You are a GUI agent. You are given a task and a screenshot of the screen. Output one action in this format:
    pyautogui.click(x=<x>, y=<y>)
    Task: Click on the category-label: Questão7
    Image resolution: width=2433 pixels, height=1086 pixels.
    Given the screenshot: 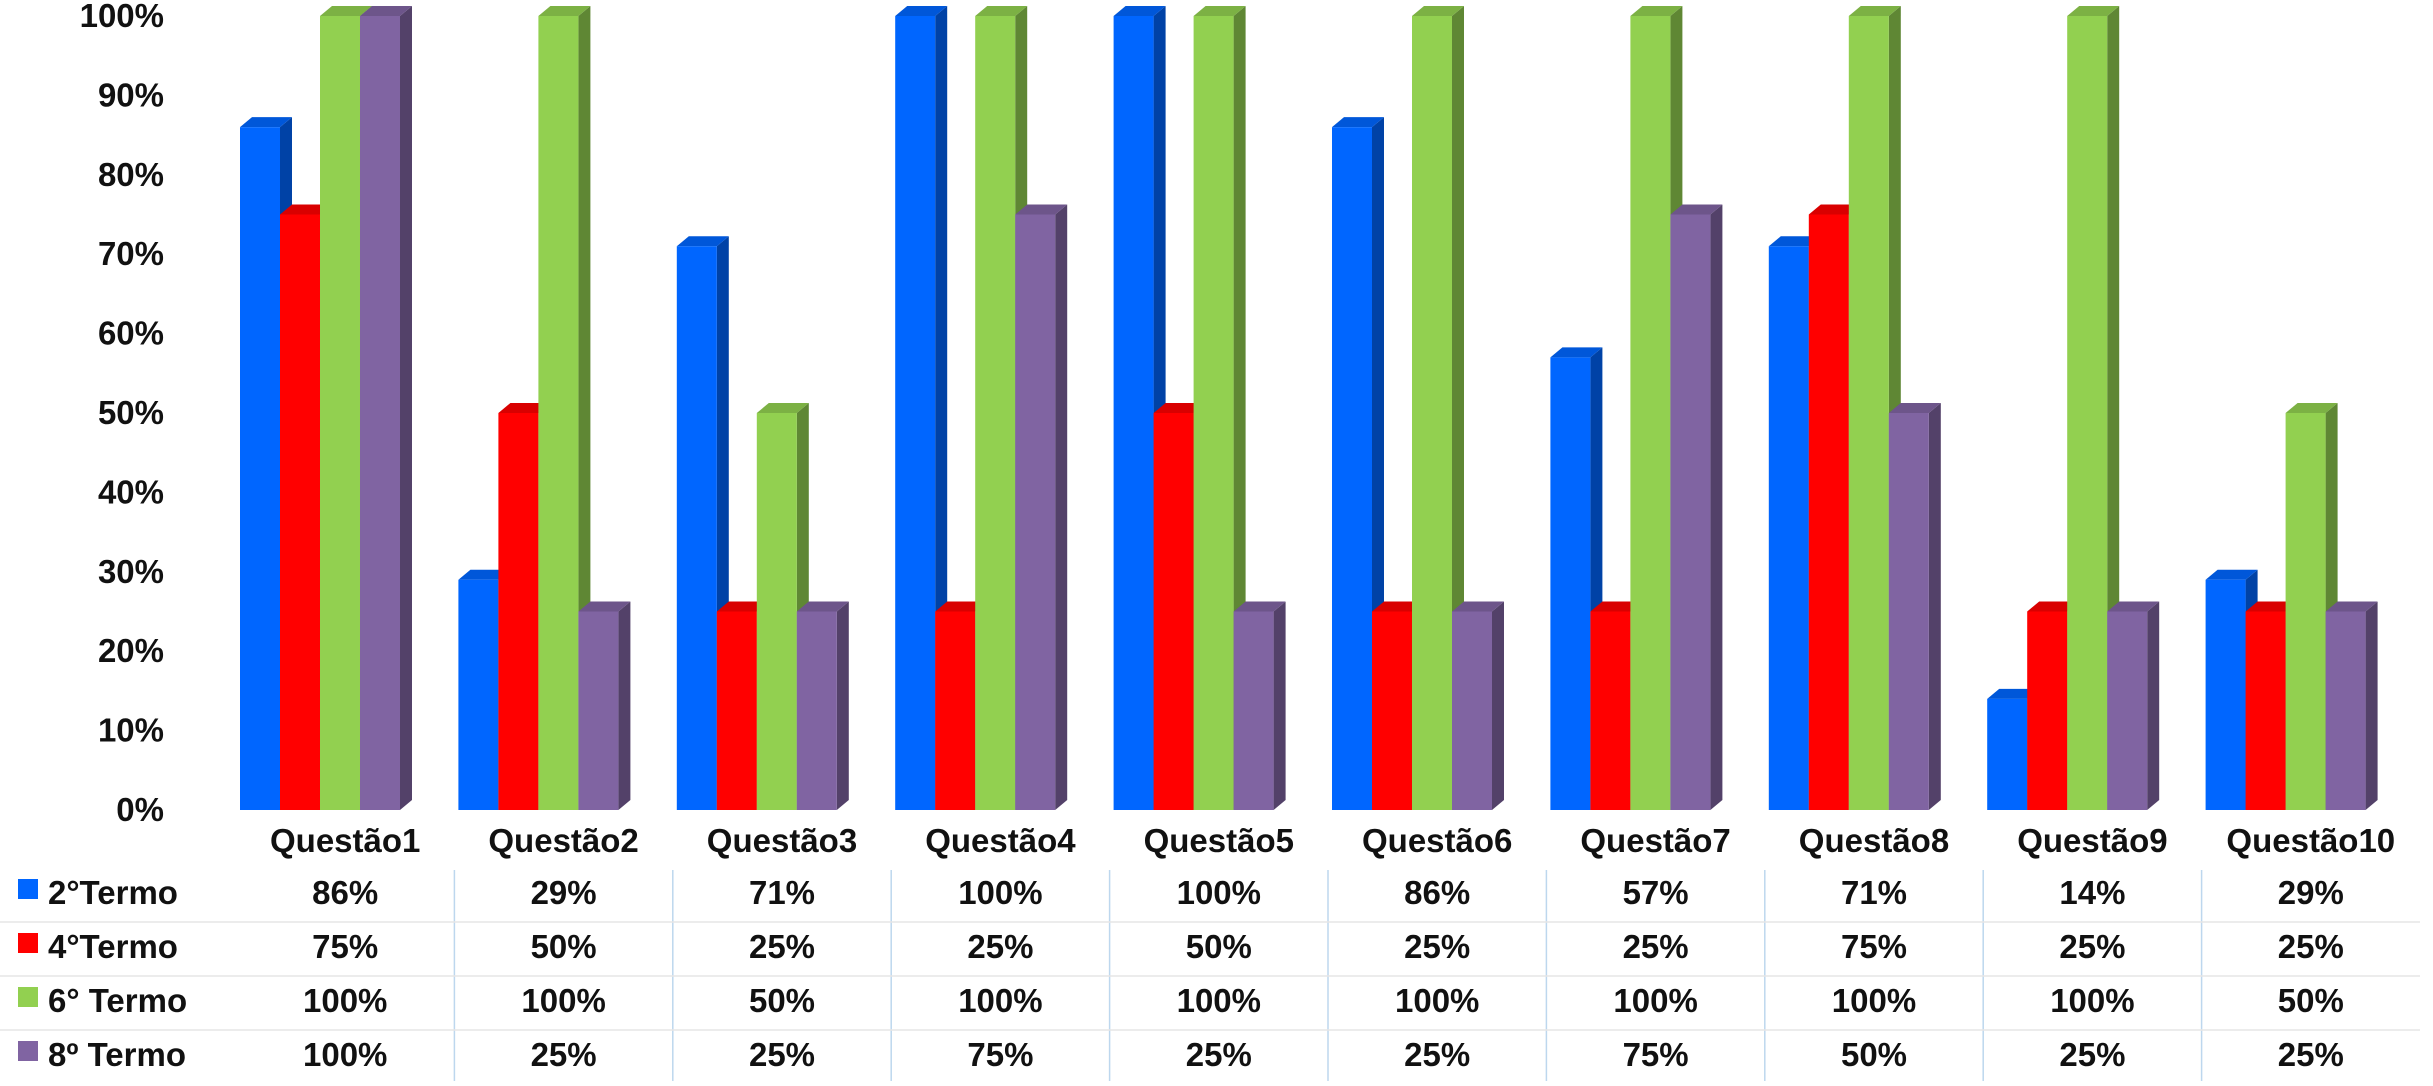 What is the action you would take?
    pyautogui.click(x=1655, y=840)
    